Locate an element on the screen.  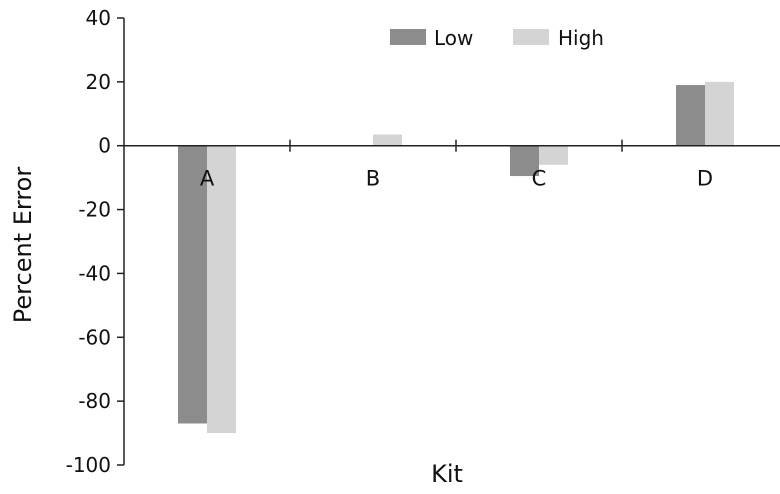
x-axis-title: Kit is located at coordinates (447, 474).